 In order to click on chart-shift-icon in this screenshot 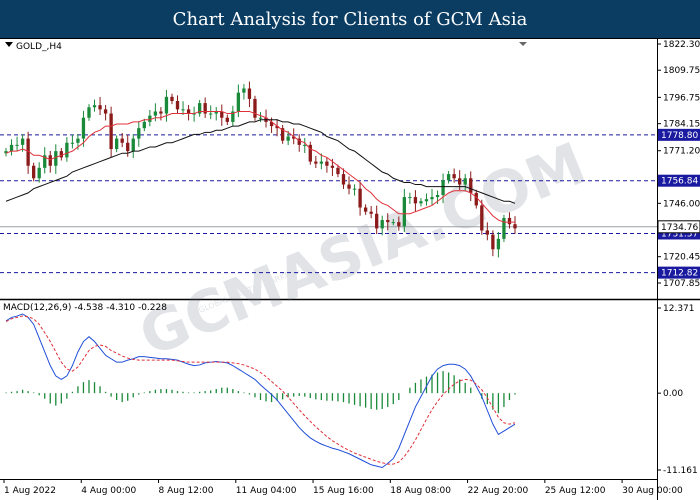, I will do `click(523, 44)`.